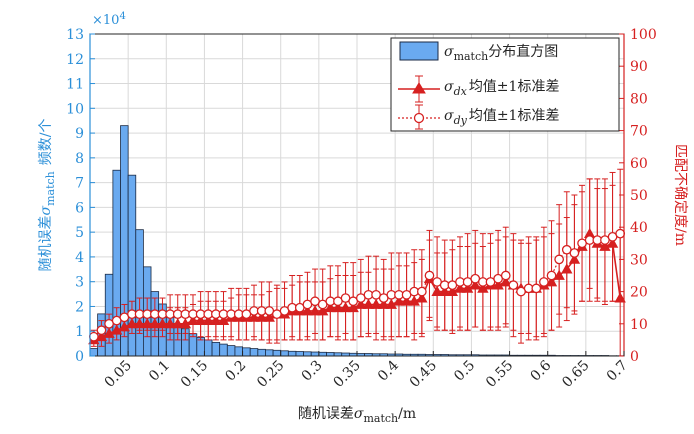 This screenshot has width=694, height=434. Describe the element at coordinates (75, 35) in the screenshot. I see `left-tick-label: 13` at that location.